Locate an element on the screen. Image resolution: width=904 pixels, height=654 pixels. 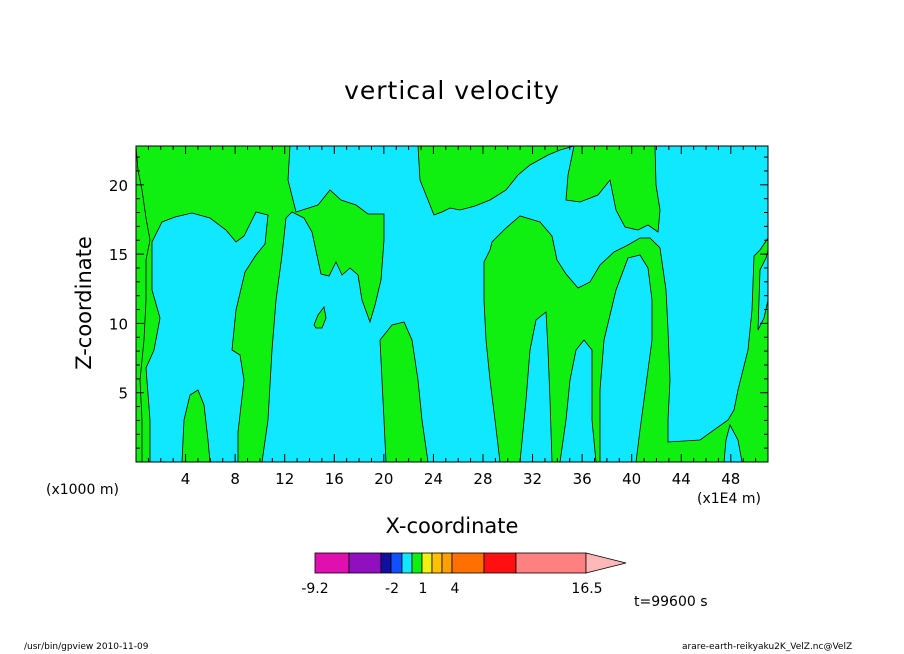
time-label: t=99600 s is located at coordinates (671, 602).